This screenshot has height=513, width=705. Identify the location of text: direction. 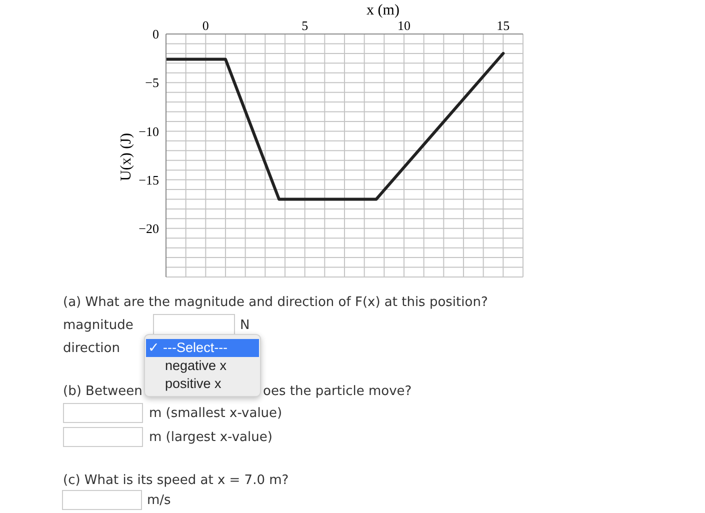
(91, 349).